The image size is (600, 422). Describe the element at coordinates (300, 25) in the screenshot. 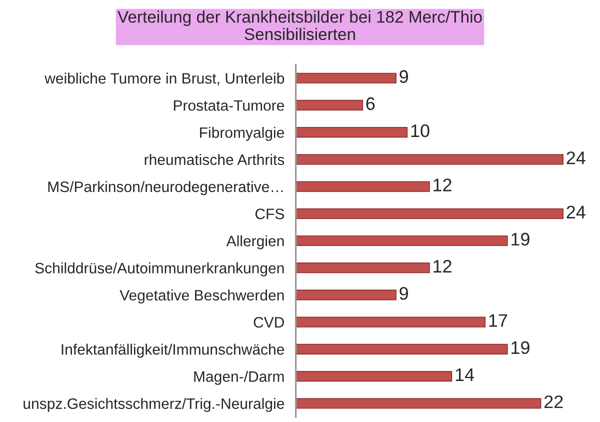

I see `chart-title: Verteilung der Krankheitsbilder bei 182 Merc/Thio Sensibilisierten` at that location.